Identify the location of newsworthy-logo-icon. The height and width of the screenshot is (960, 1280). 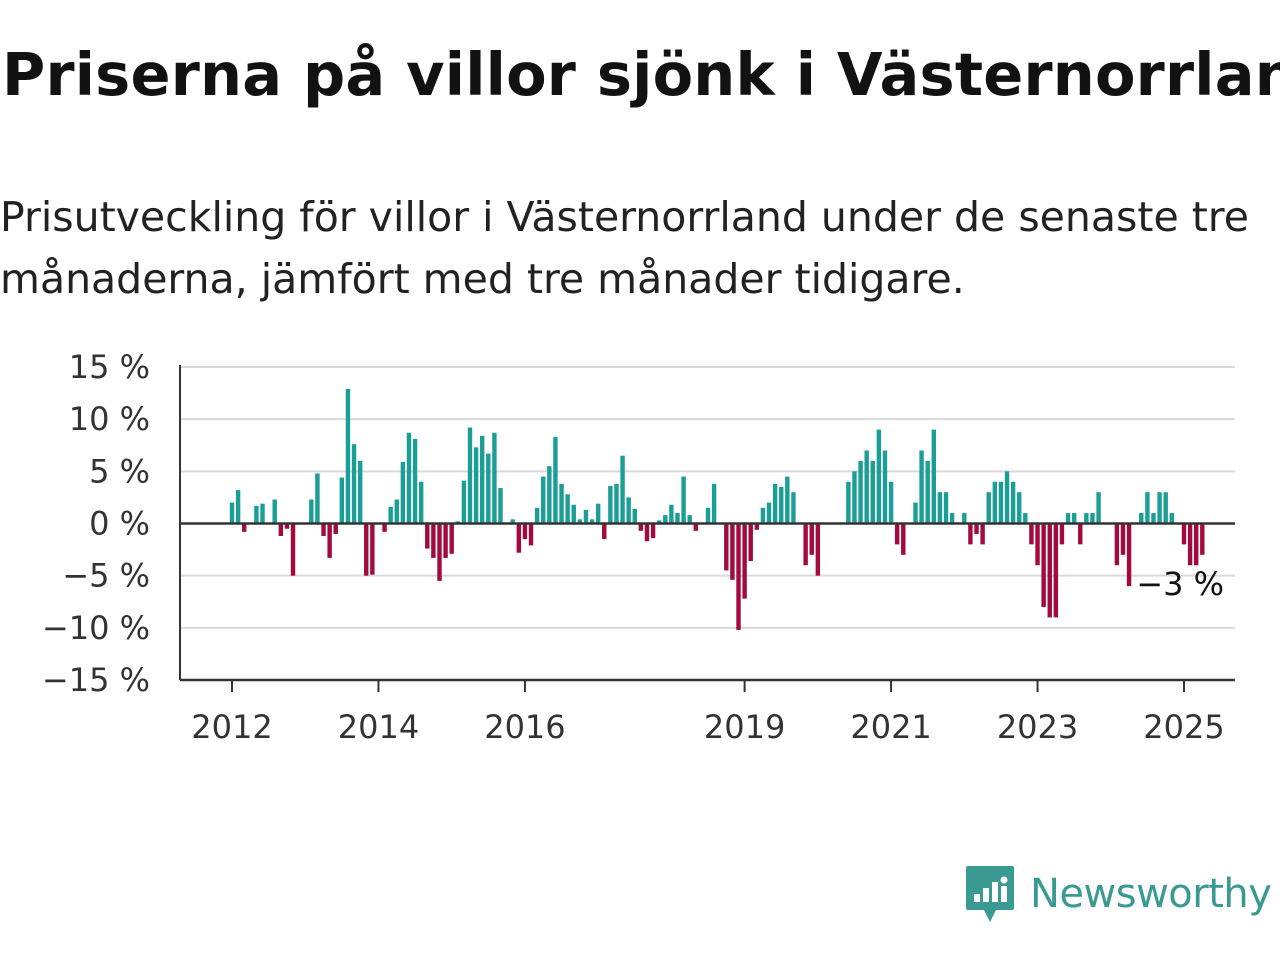
(990, 894).